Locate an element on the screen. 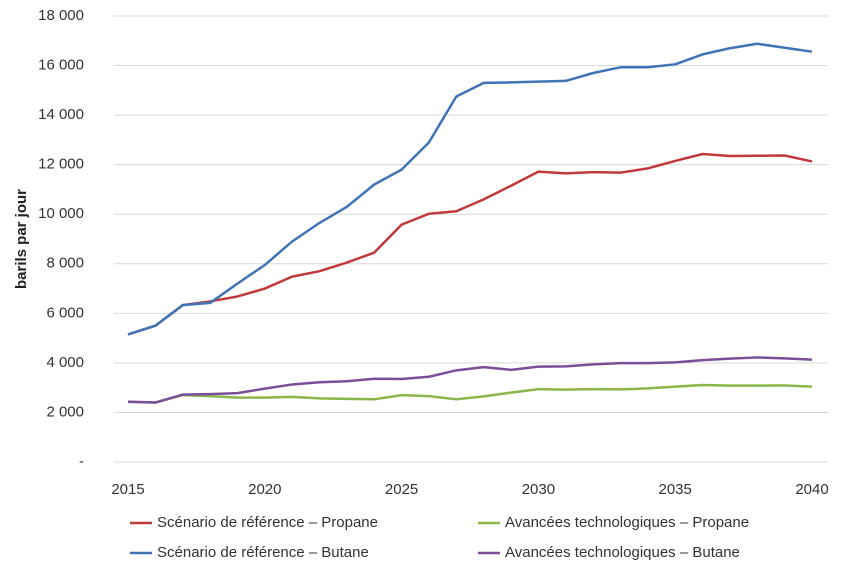 The image size is (846, 575). legend-label: Scénario de référence – Propane is located at coordinates (267, 522).